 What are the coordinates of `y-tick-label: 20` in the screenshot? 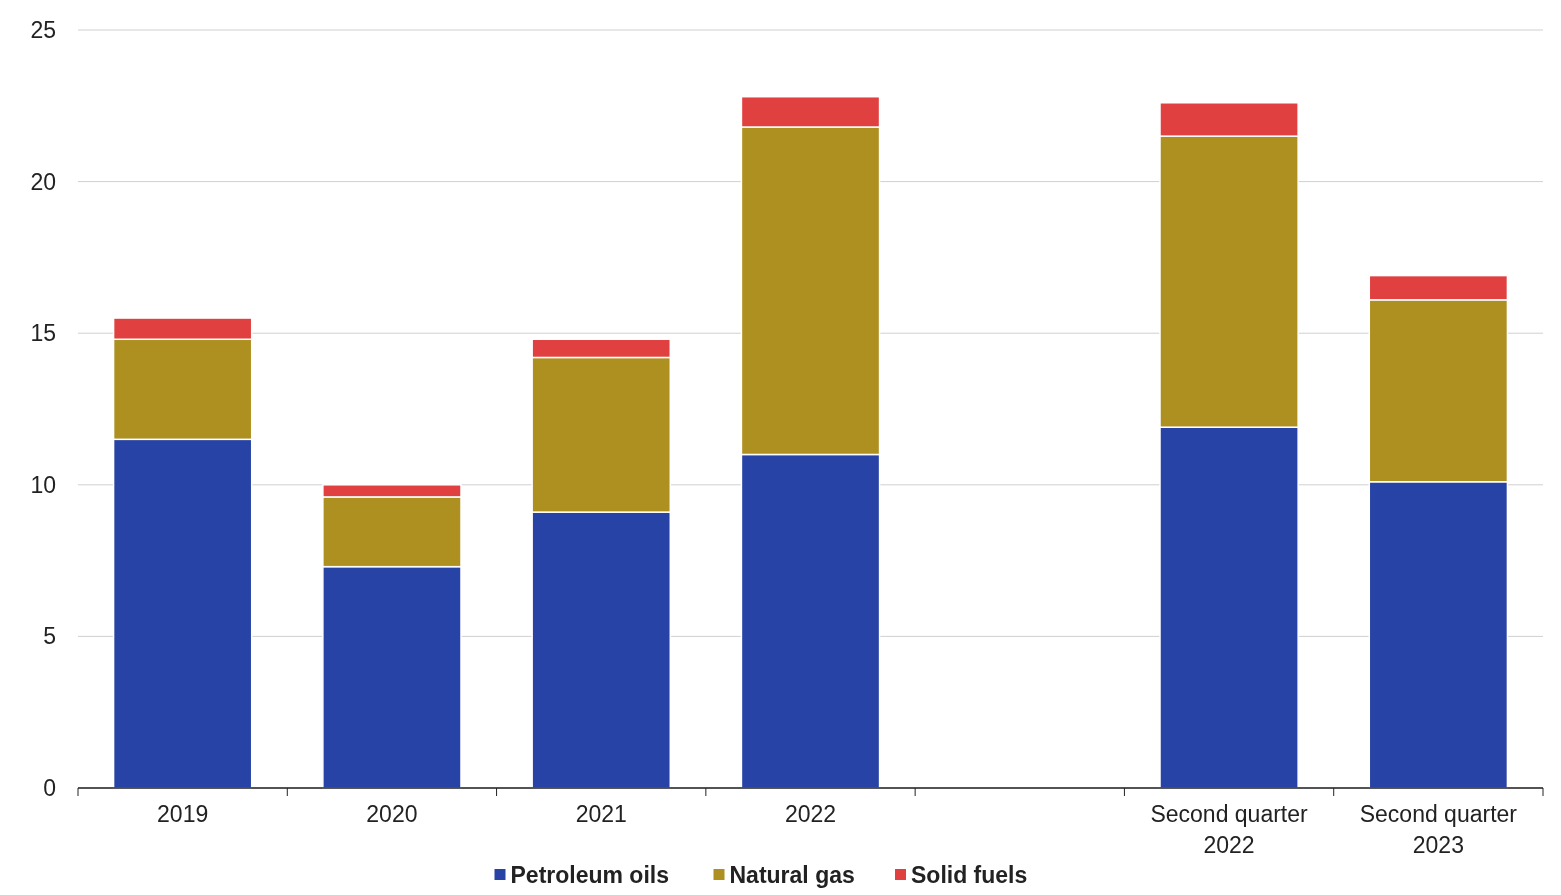 It's located at (43, 181).